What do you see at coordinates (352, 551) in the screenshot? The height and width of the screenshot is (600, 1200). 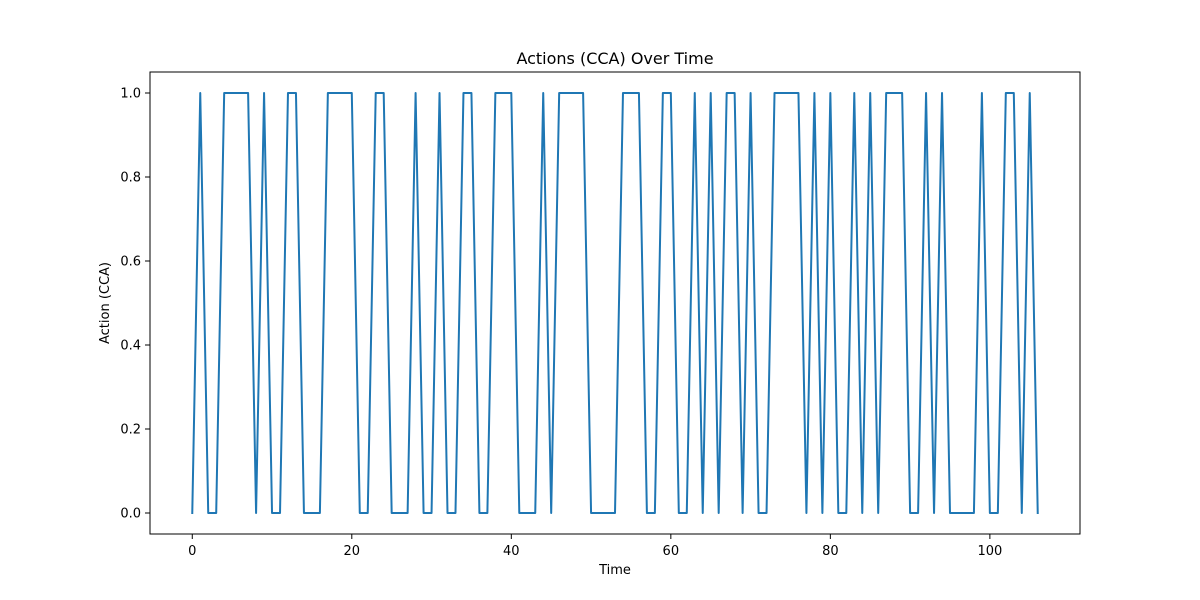 I see `x-tick-label: 20` at bounding box center [352, 551].